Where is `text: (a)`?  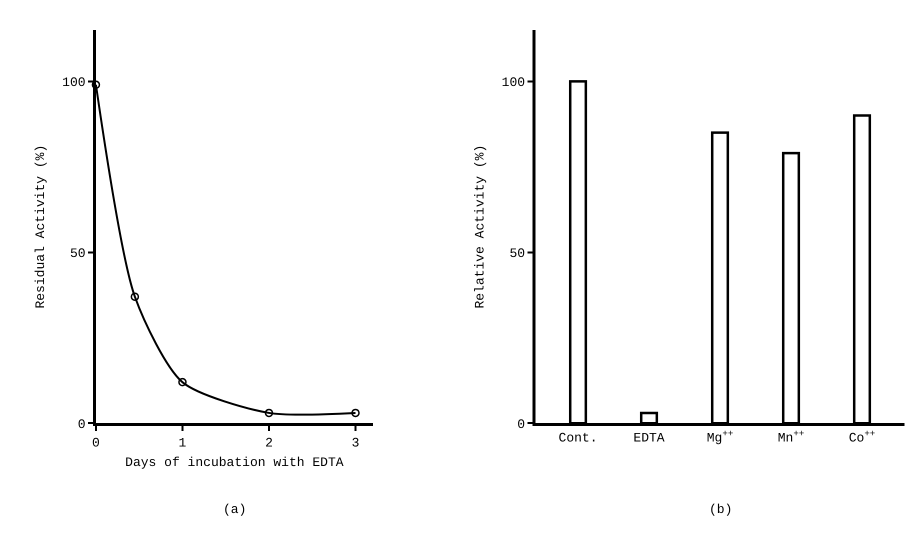 text: (a) is located at coordinates (234, 509).